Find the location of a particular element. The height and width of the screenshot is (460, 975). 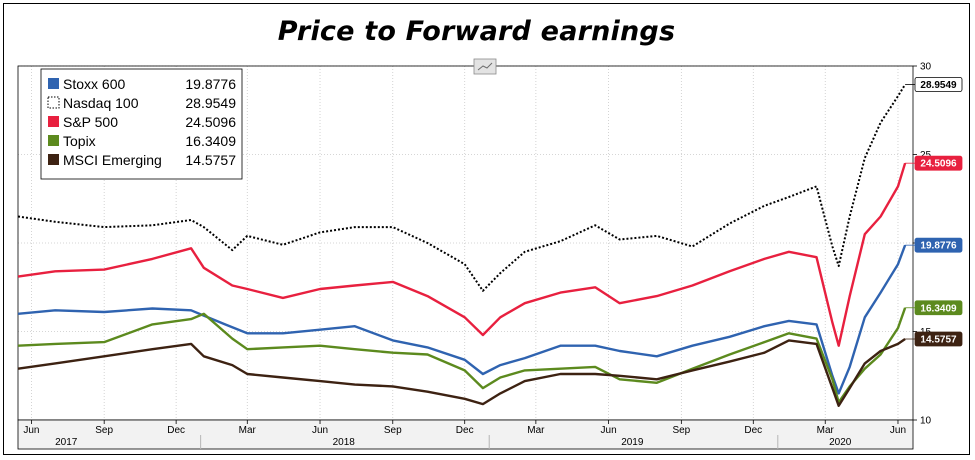

legend-value-s-p-500: 24.5096 is located at coordinates (210, 122).